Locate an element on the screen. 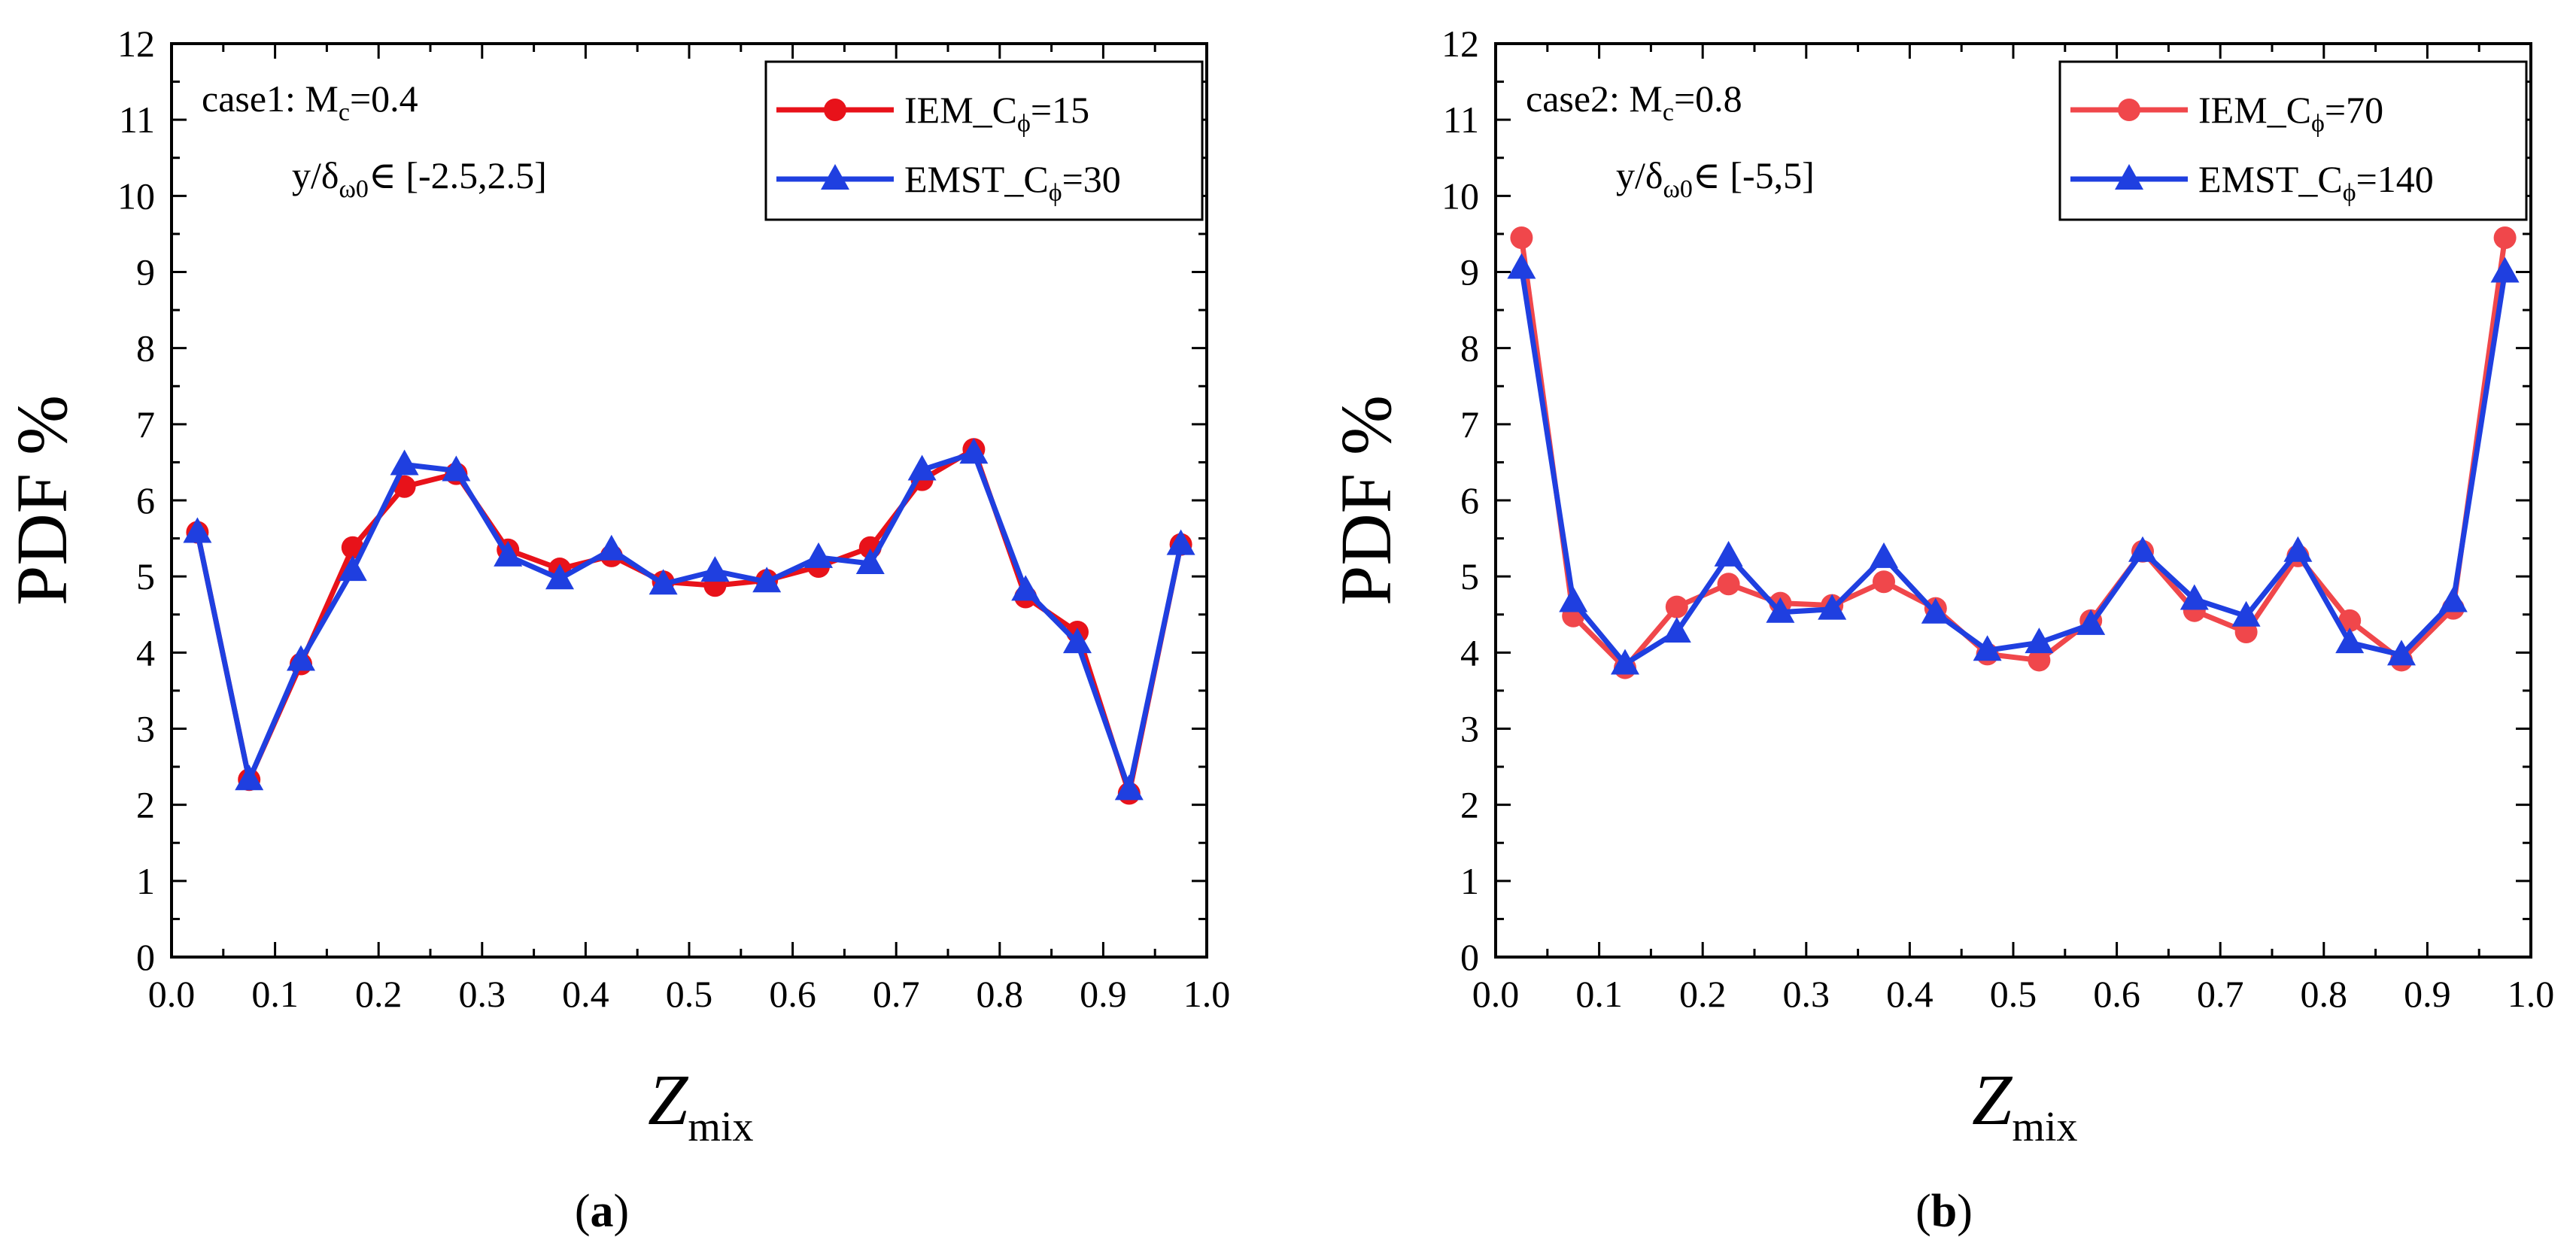 The width and height of the screenshot is (2576, 1258). y-tick-label: 11 is located at coordinates (137, 120).